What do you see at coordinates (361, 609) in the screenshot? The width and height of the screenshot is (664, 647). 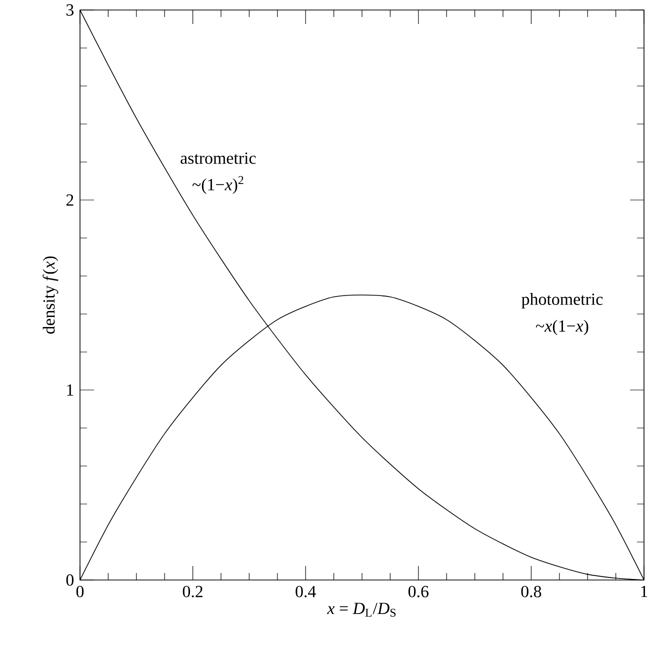 I see `x-axis-title: x = D$_{L}$/D$_{S}$` at bounding box center [361, 609].